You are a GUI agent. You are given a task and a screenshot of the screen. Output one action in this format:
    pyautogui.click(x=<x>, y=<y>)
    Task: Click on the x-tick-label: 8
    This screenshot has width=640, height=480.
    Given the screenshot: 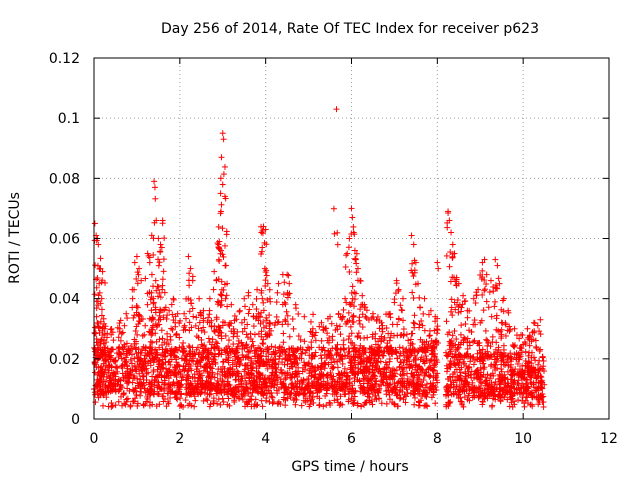 What is the action you would take?
    pyautogui.click(x=437, y=439)
    